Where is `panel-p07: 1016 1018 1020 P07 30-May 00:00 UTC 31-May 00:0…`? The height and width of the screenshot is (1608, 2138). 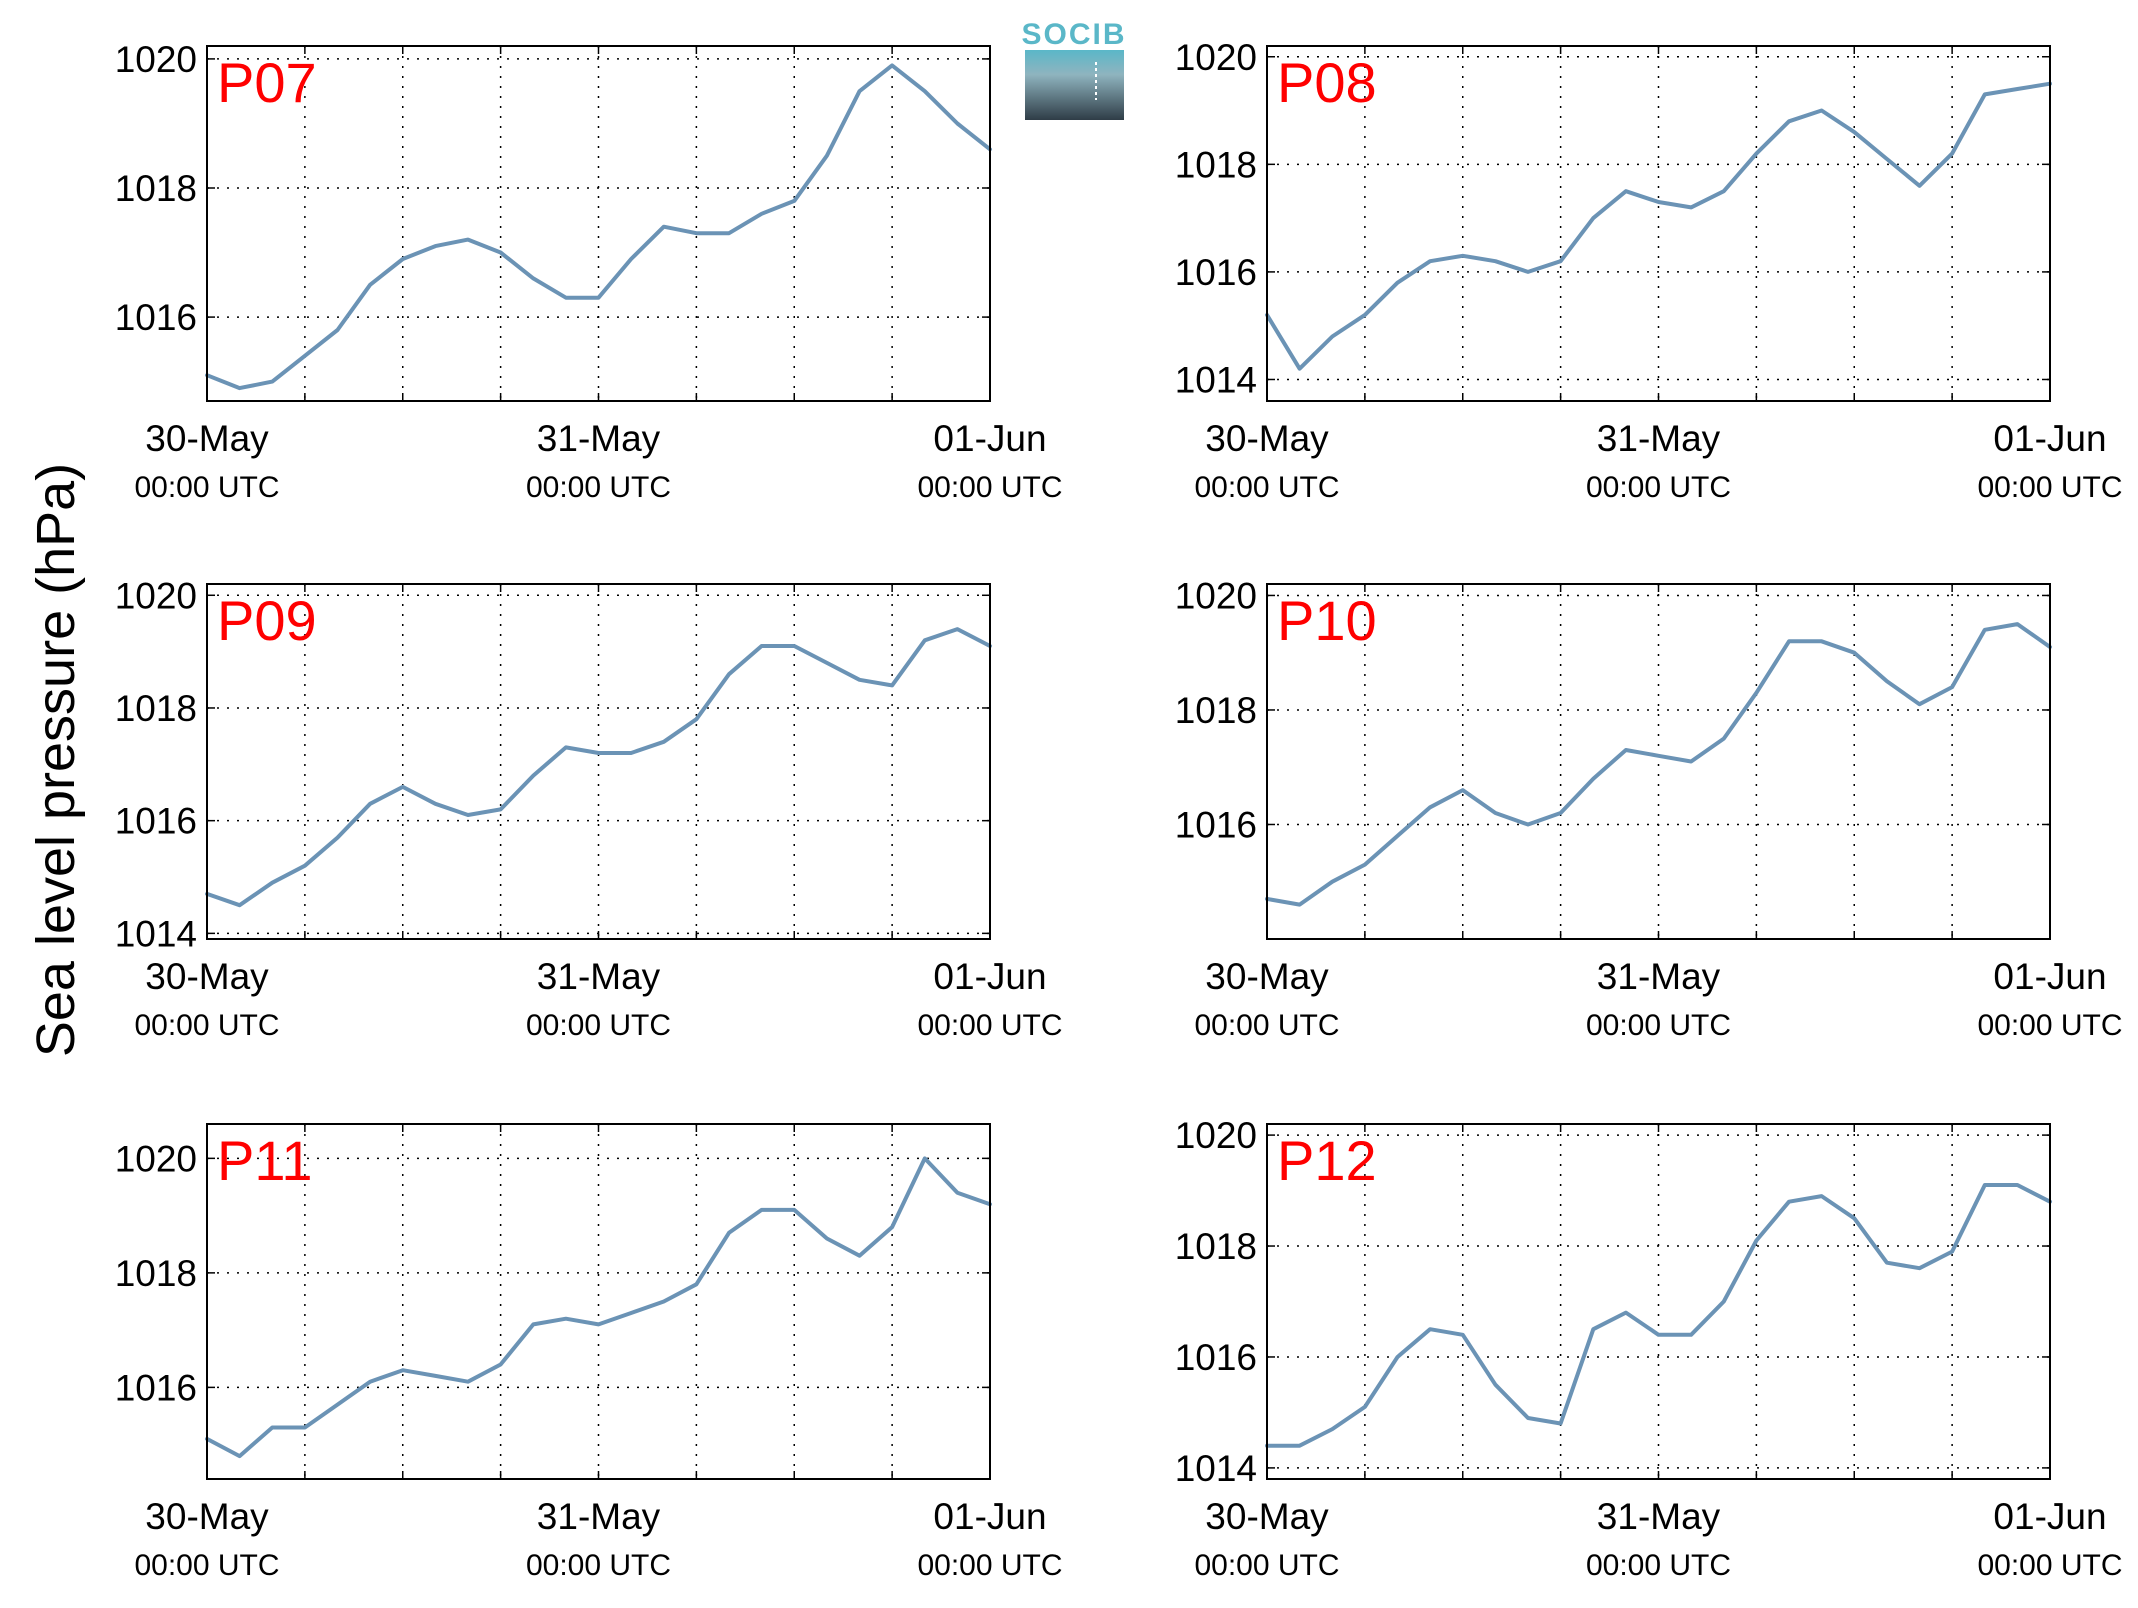
panel-p07: 1016 1018 1020 P07 30-May 00:00 UTC 31-May 00:0… is located at coordinates (589, 271).